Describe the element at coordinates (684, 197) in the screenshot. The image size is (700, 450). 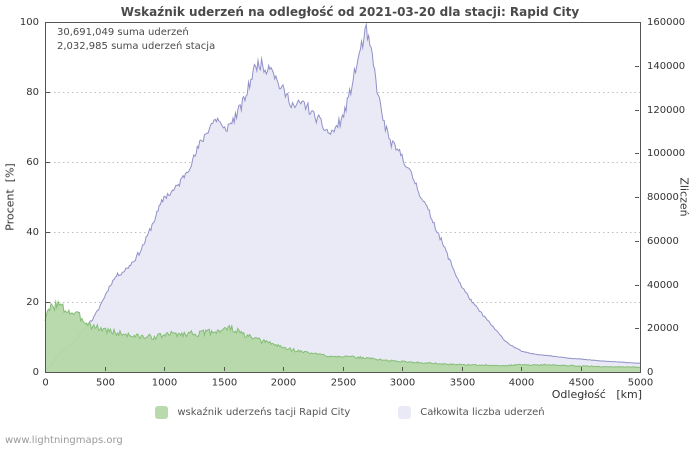
I see `y-axis-label-right: Zliczeń` at that location.